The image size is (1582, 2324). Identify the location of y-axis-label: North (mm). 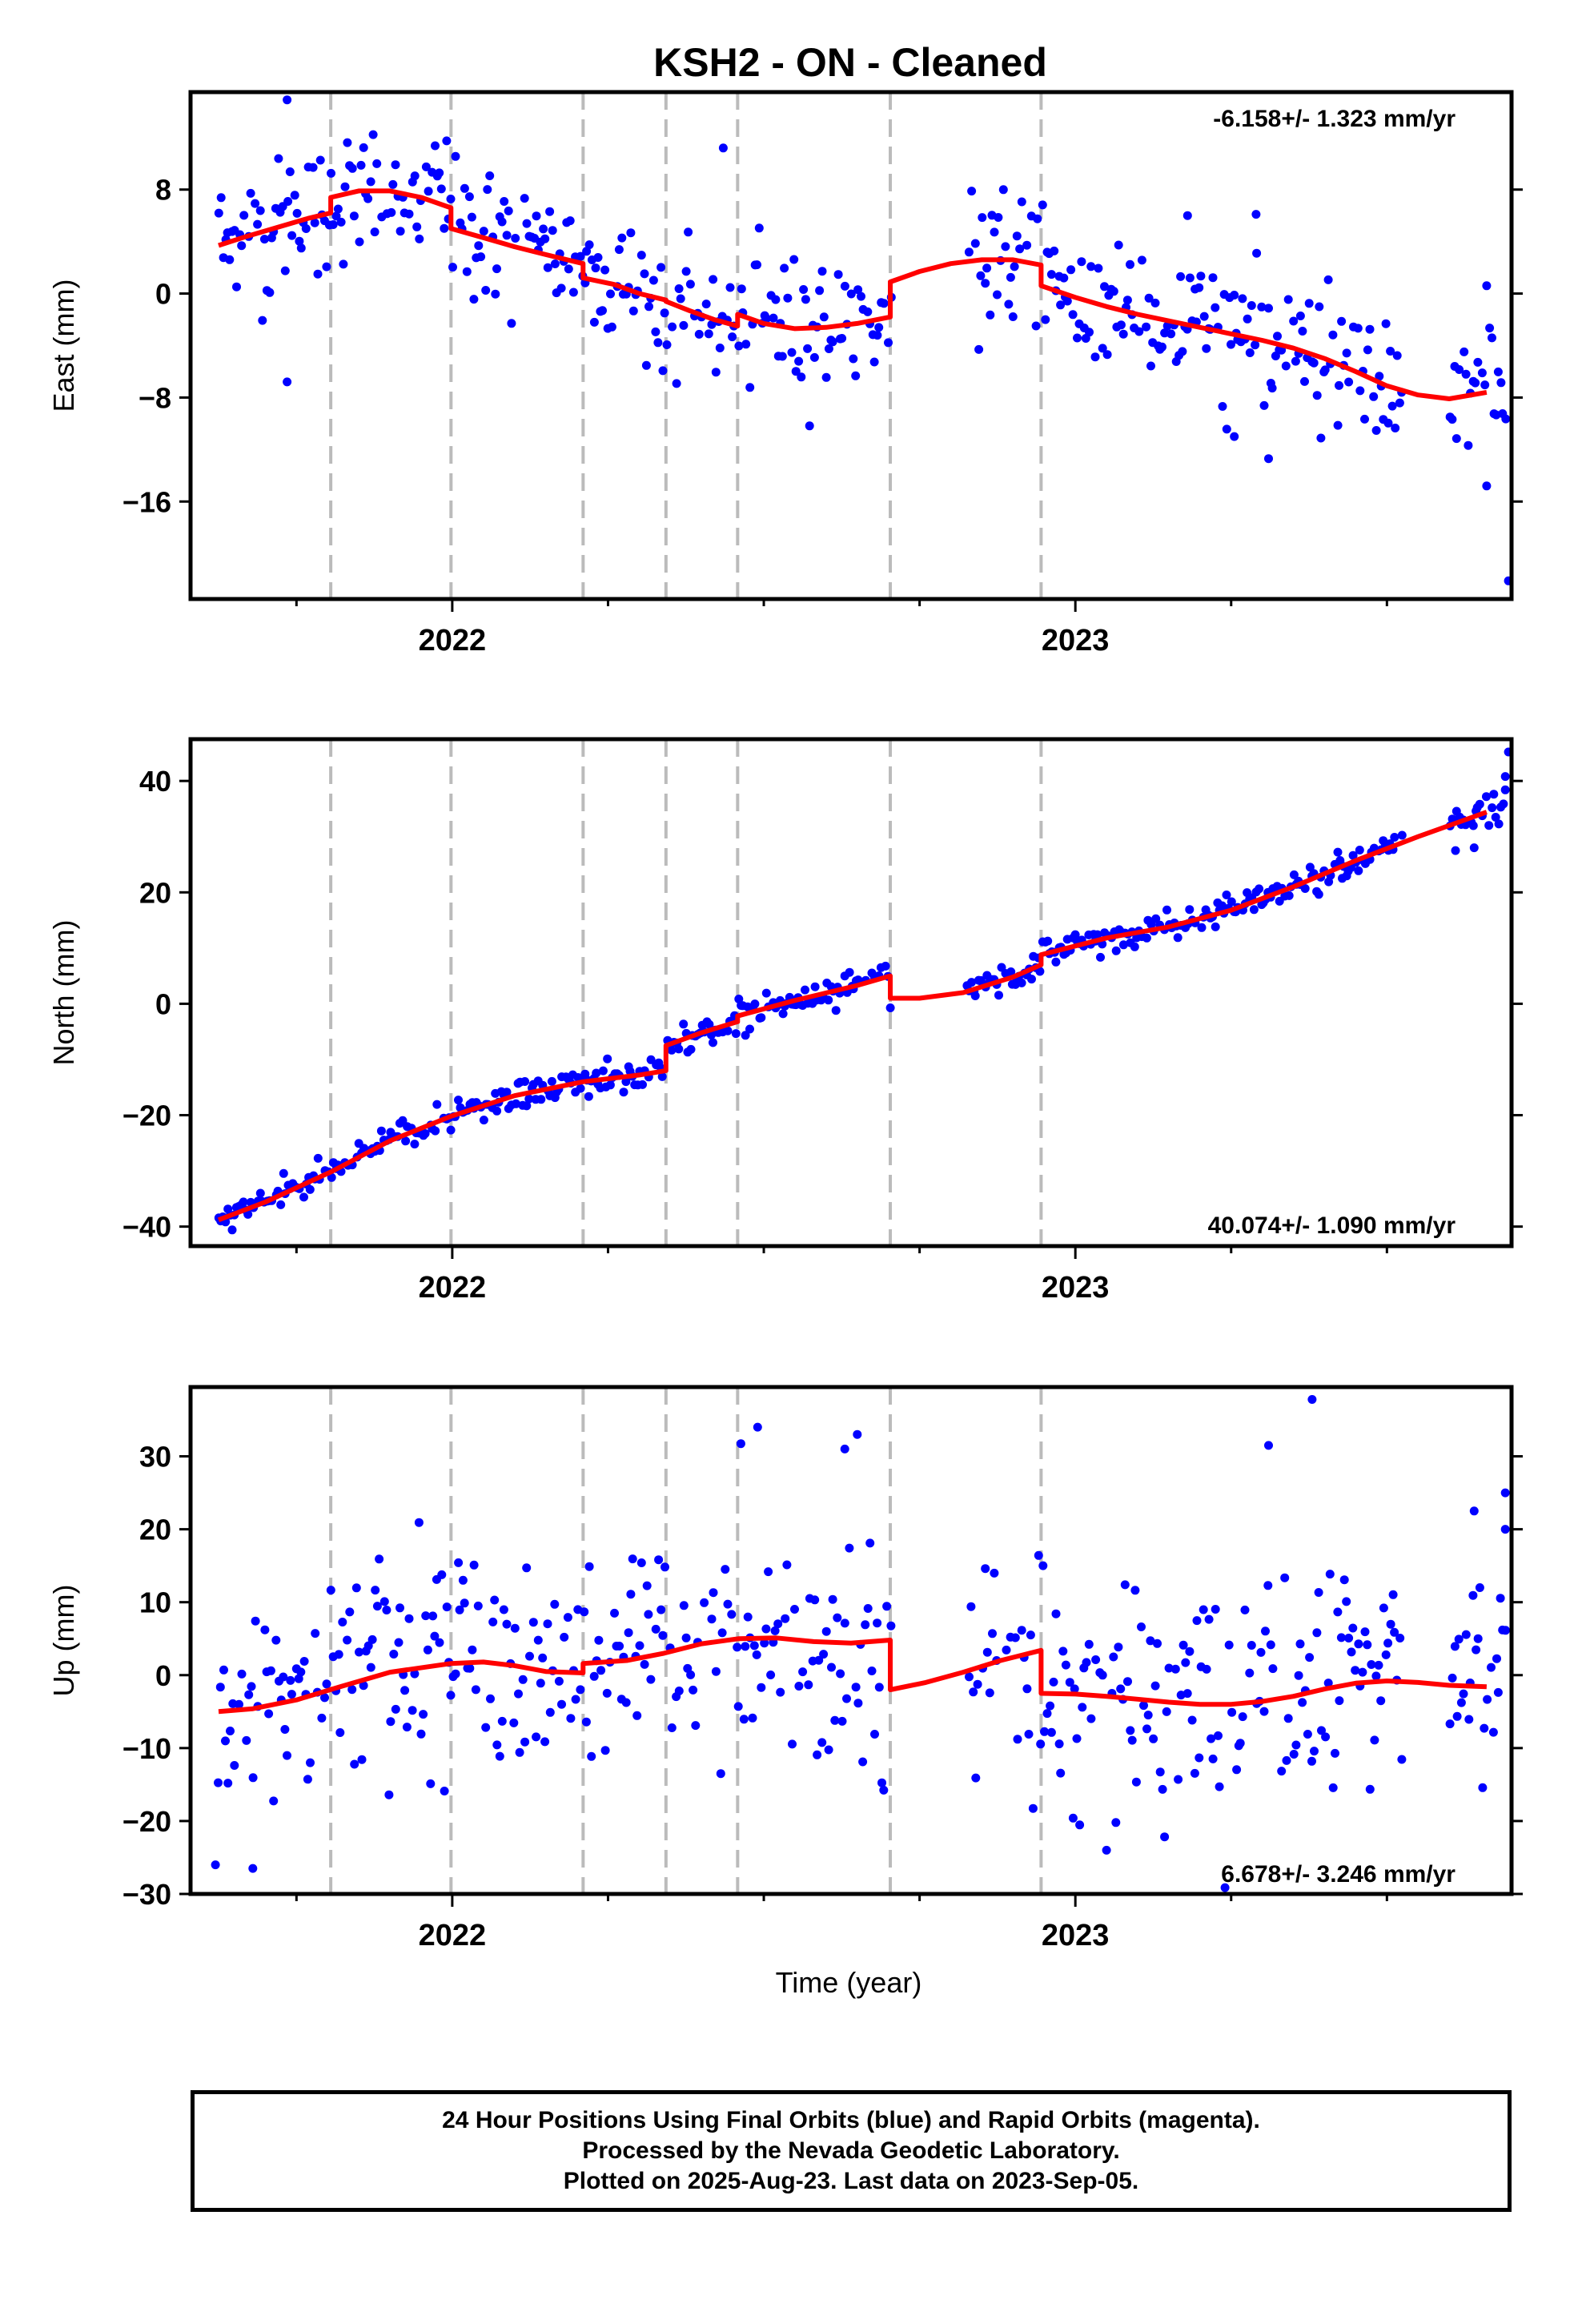
(64, 993).